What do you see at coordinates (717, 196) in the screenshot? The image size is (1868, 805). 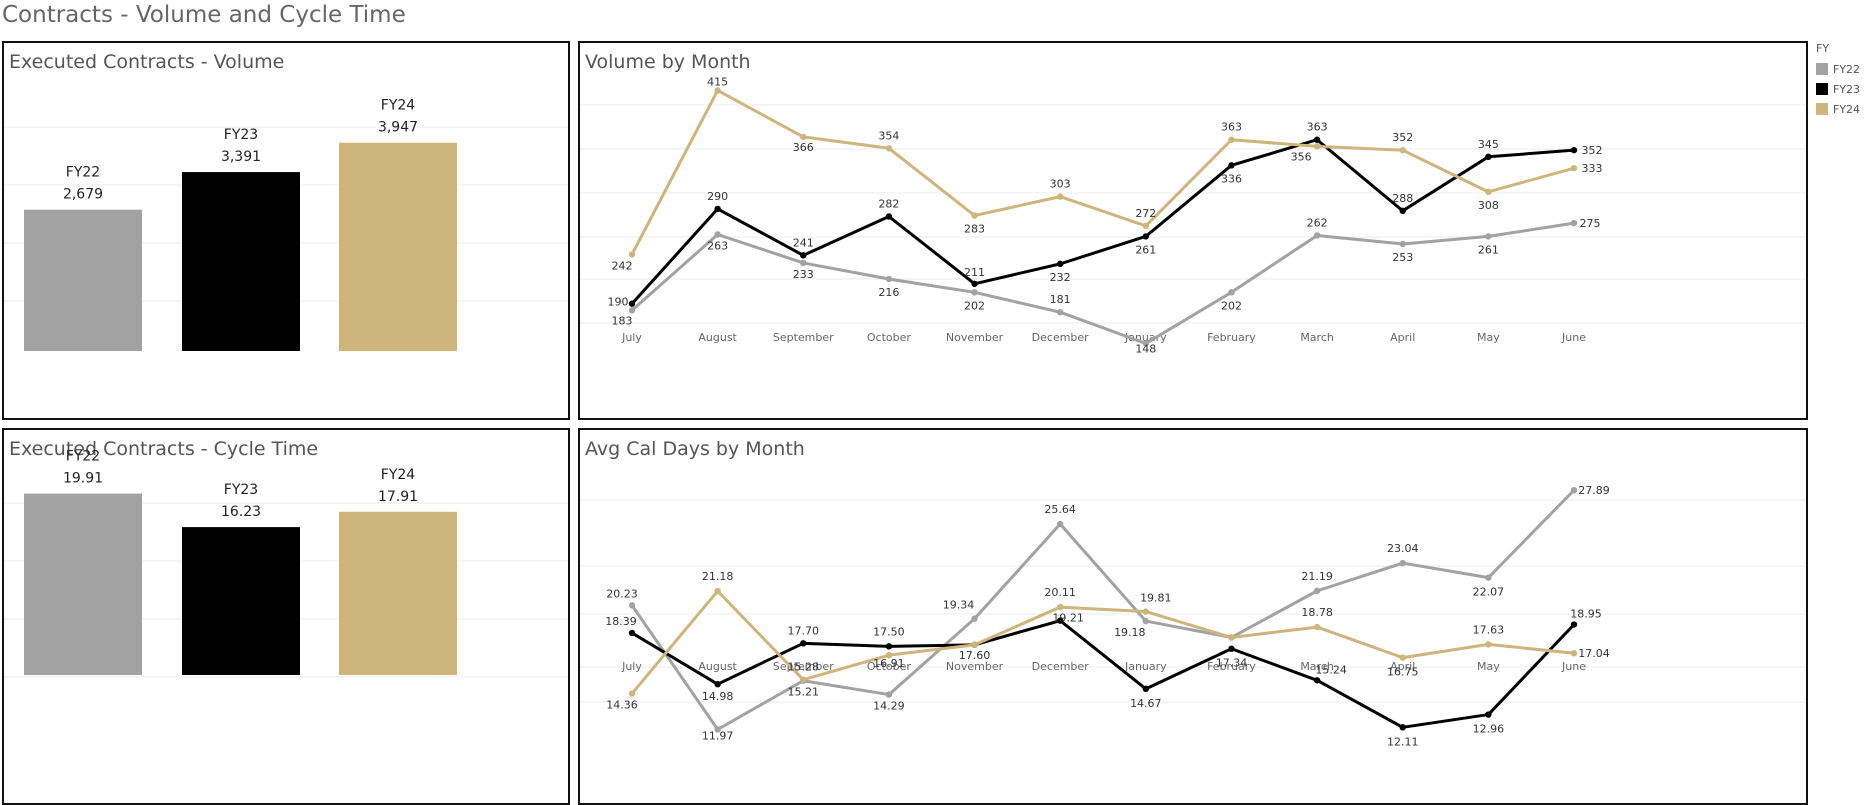 I see `data-label-fy23: 290` at bounding box center [717, 196].